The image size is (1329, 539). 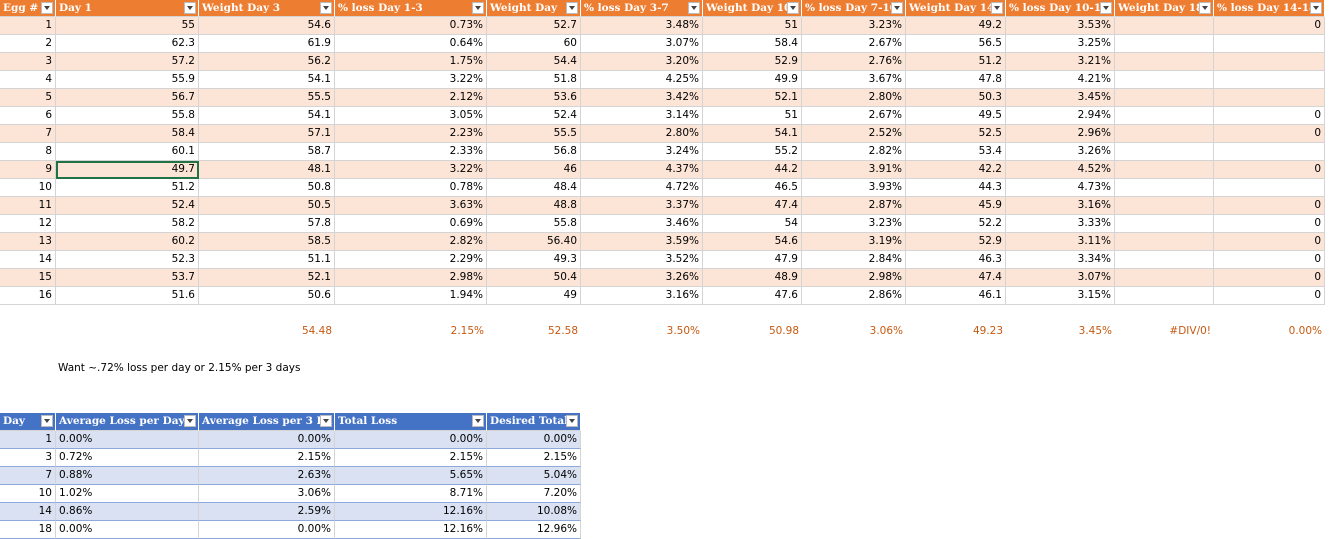 What do you see at coordinates (267, 188) in the screenshot?
I see `cell: 50.8` at bounding box center [267, 188].